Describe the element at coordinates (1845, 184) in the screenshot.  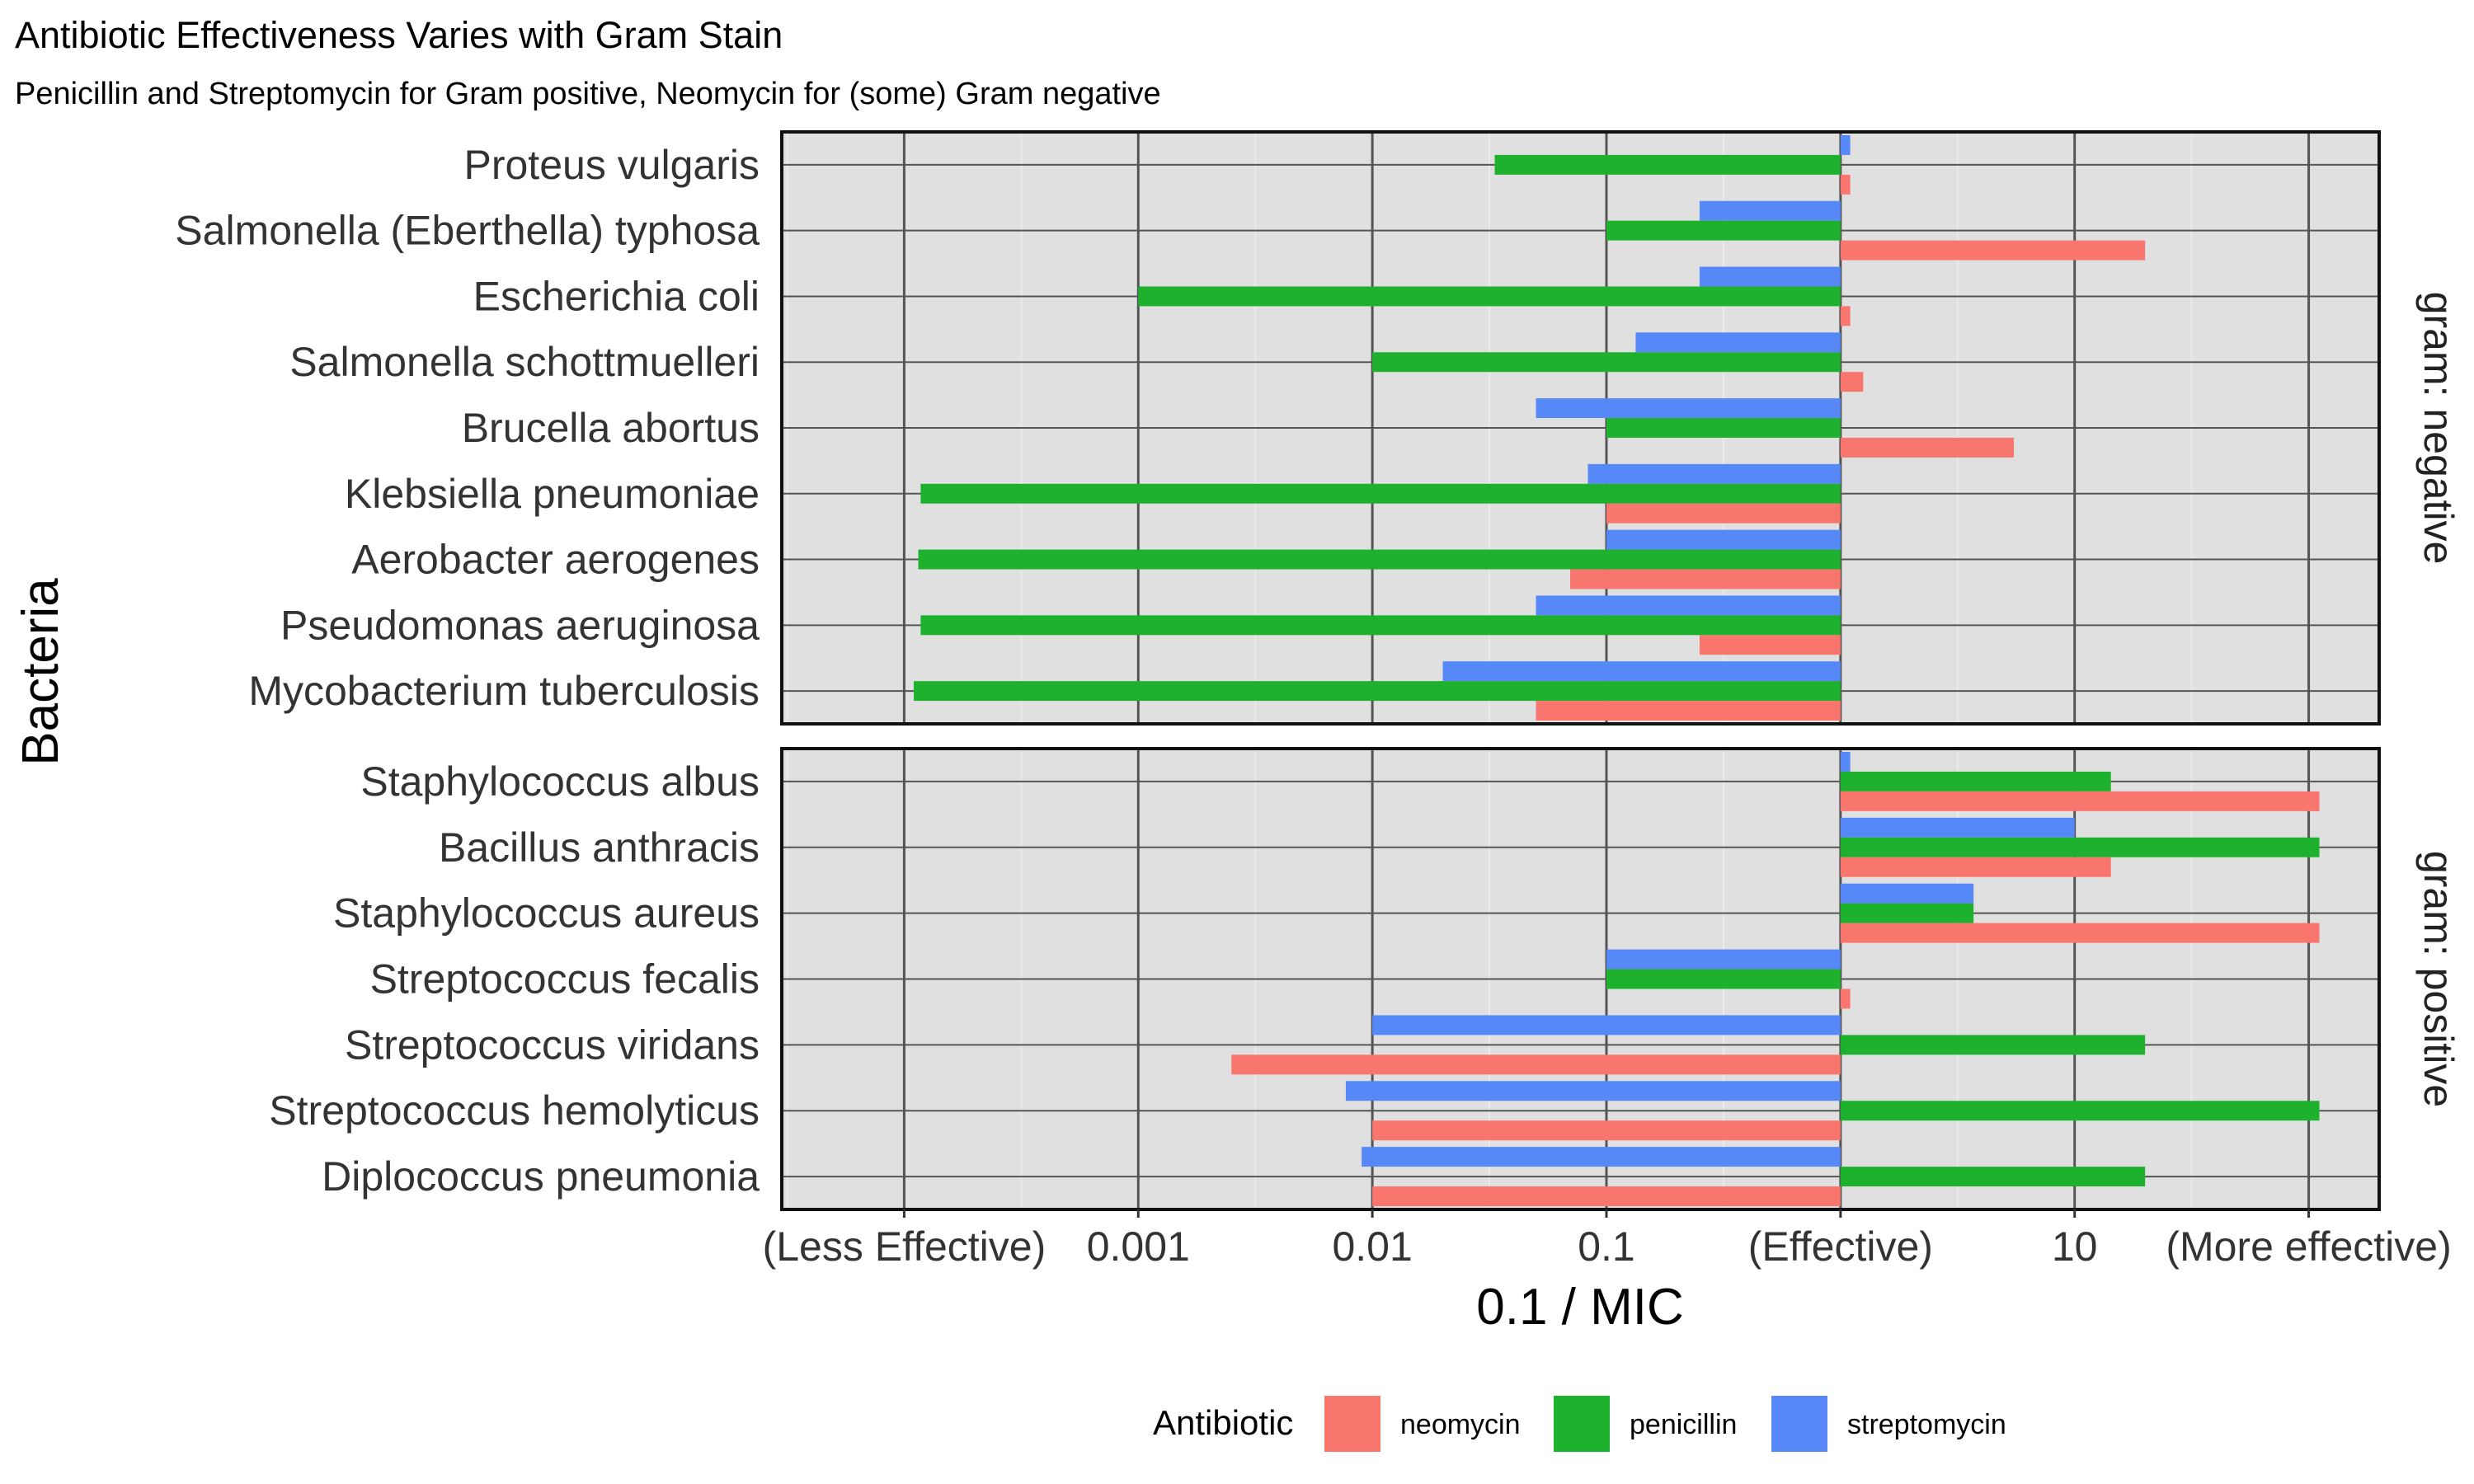
I see `bar-neomycin-proteus-vulgaris` at that location.